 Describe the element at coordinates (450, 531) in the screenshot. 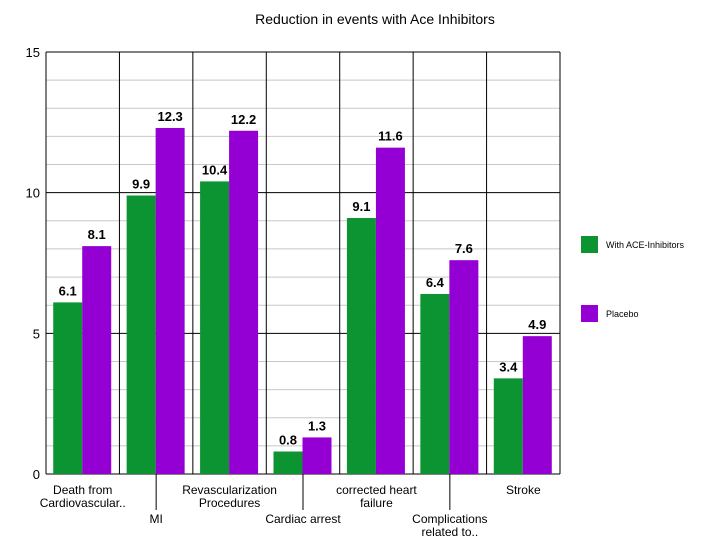

I see `x-category-label: related to..` at that location.